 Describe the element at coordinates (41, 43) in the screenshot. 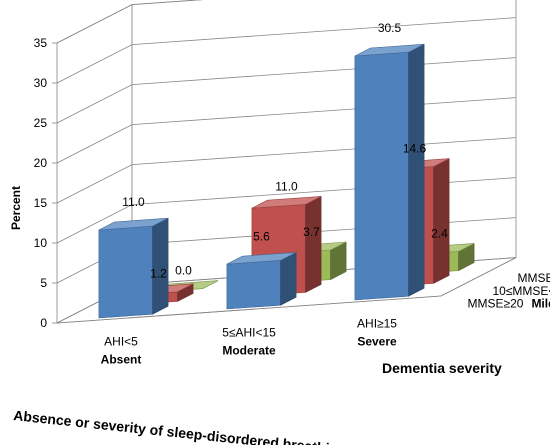

I see `y-tick-label: 35` at that location.